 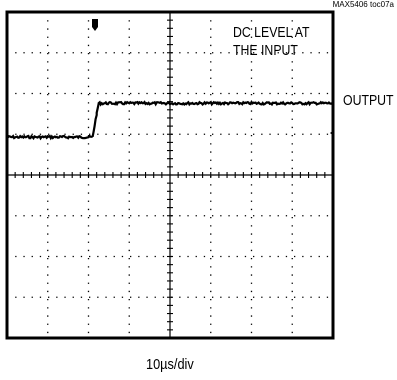 I want to click on x-scale-label: 10µs/div, so click(x=170, y=364).